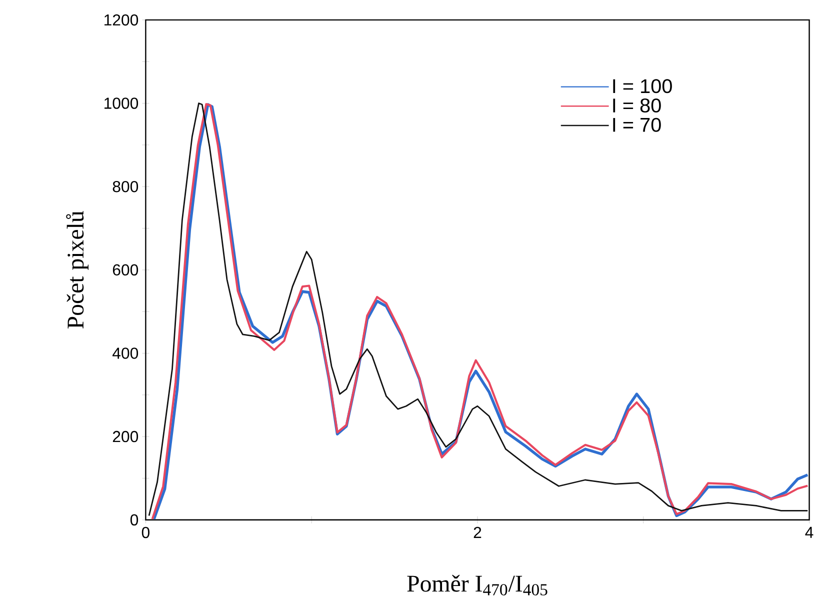 The height and width of the screenshot is (615, 817). What do you see at coordinates (125, 186) in the screenshot?
I see `y-tick-label: 800` at bounding box center [125, 186].